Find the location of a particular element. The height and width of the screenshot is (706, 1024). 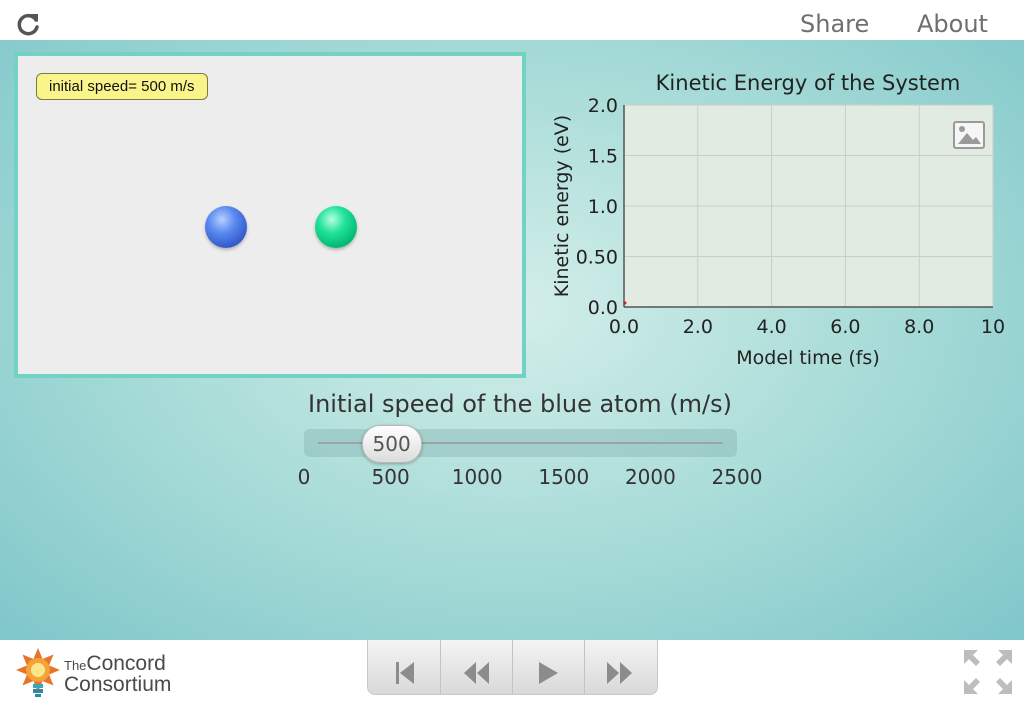

snapshot-icon is located at coordinates (969, 135).